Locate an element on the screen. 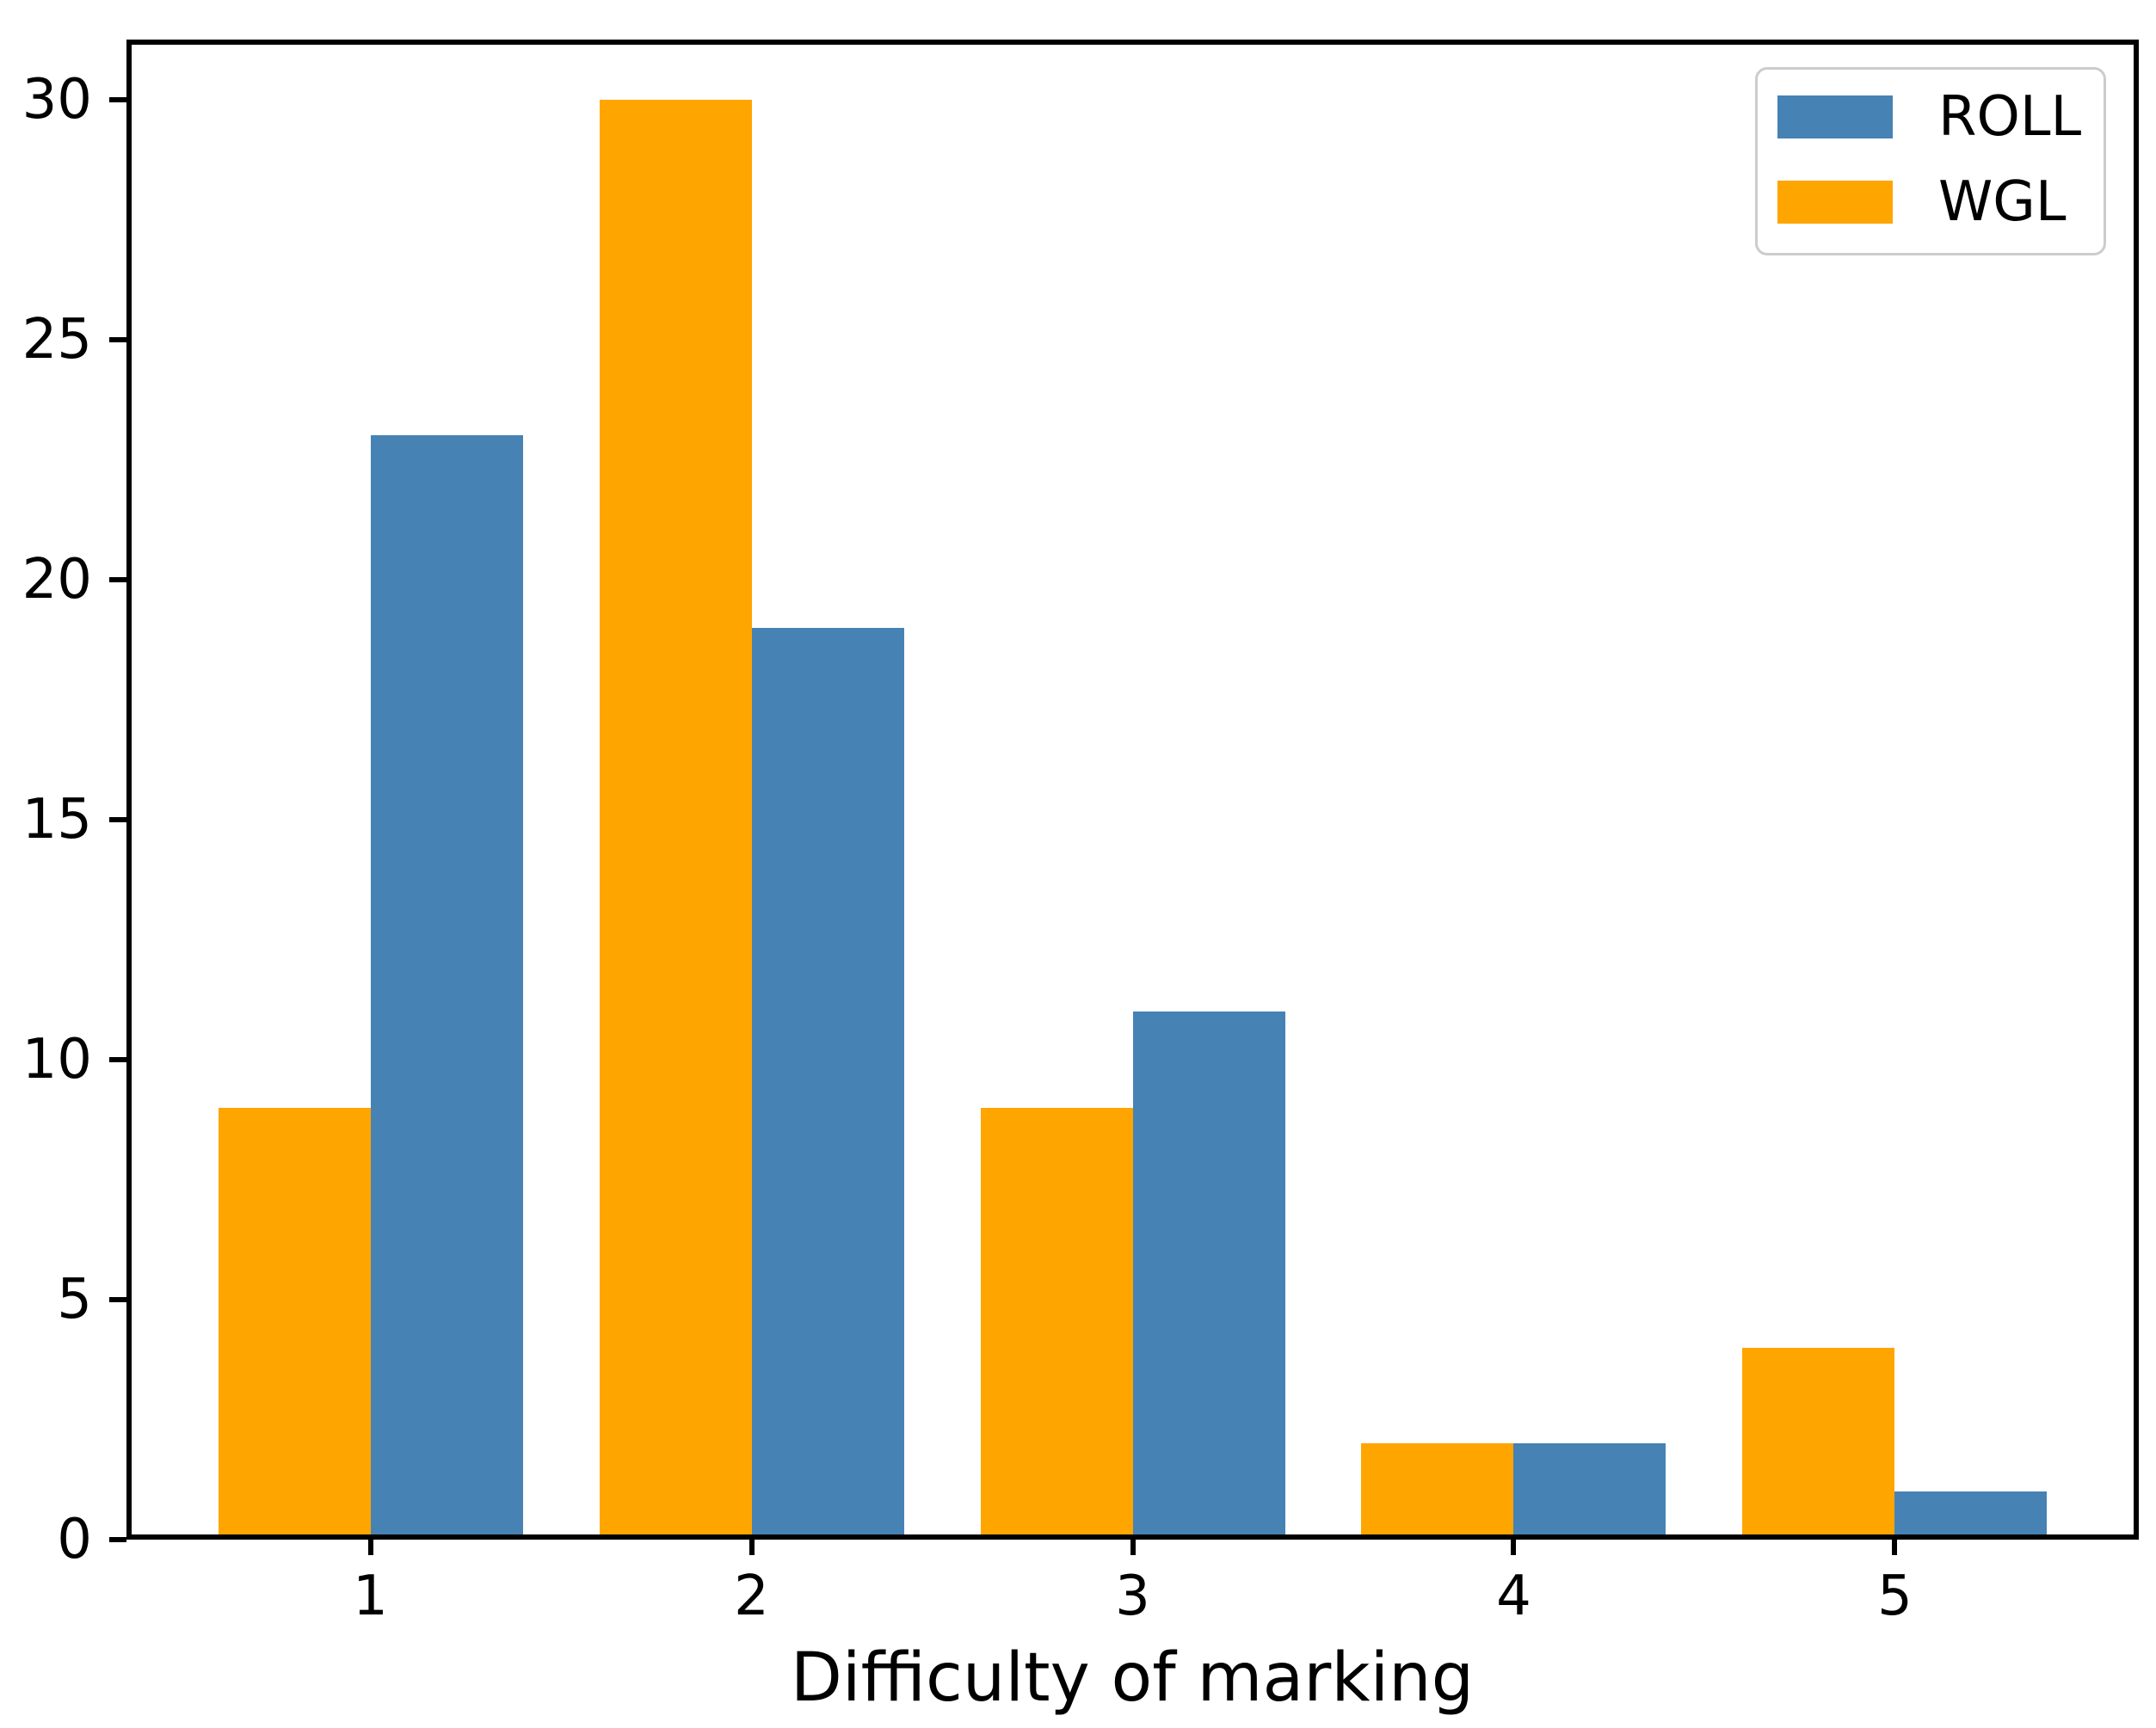  legend-swatch-roll is located at coordinates (1835, 117).